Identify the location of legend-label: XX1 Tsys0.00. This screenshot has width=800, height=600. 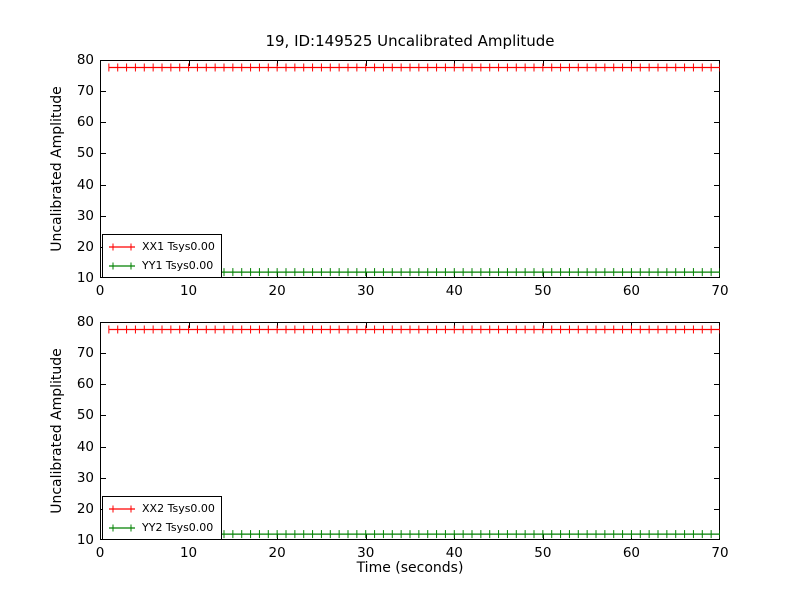
(178, 246).